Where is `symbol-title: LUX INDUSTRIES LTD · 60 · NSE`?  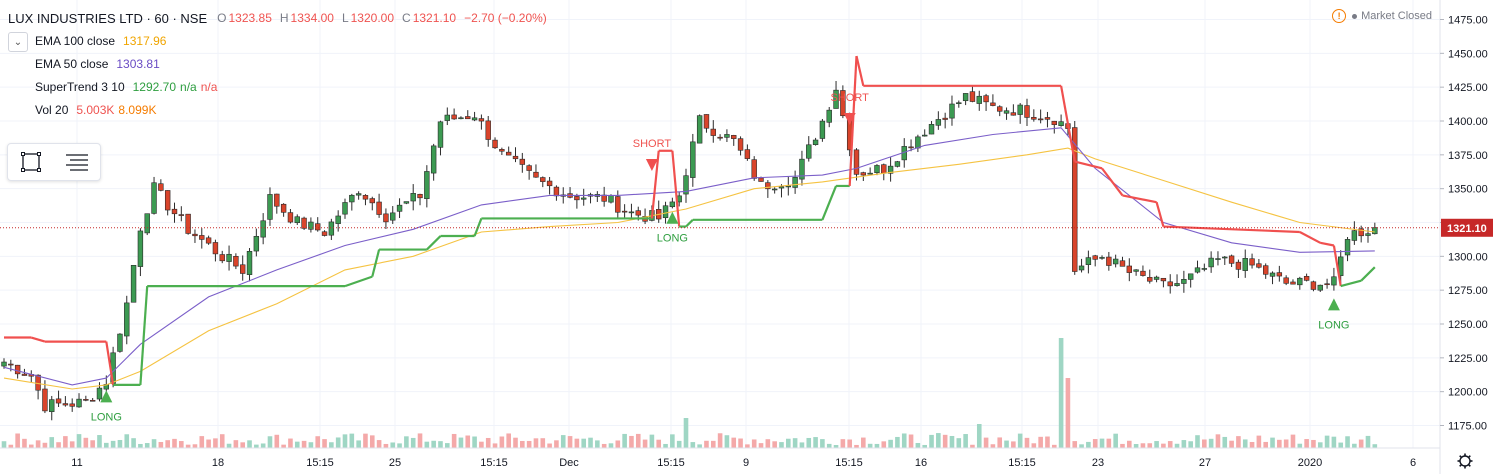
symbol-title: LUX INDUSTRIES LTD · 60 · NSE is located at coordinates (108, 18).